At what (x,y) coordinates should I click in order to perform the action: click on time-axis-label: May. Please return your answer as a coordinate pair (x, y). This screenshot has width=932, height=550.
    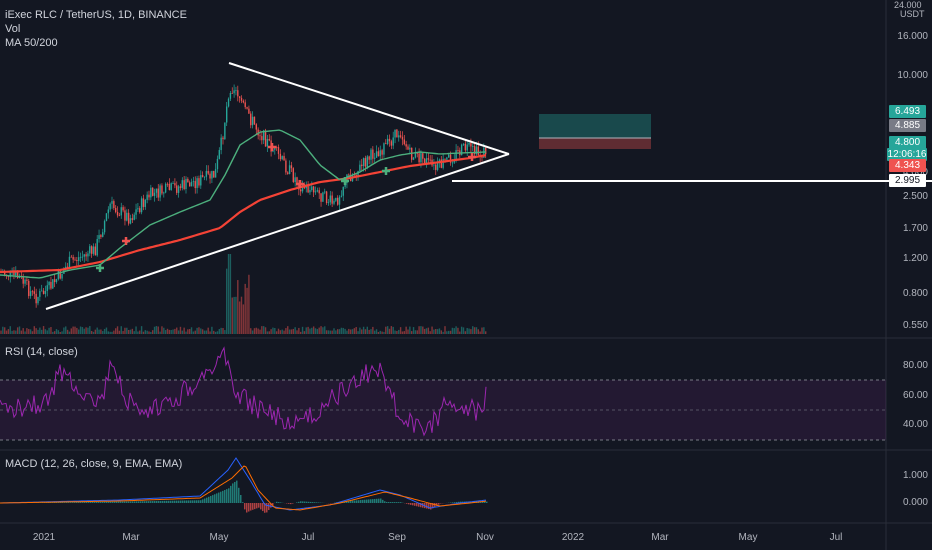
    Looking at the image, I should click on (219, 537).